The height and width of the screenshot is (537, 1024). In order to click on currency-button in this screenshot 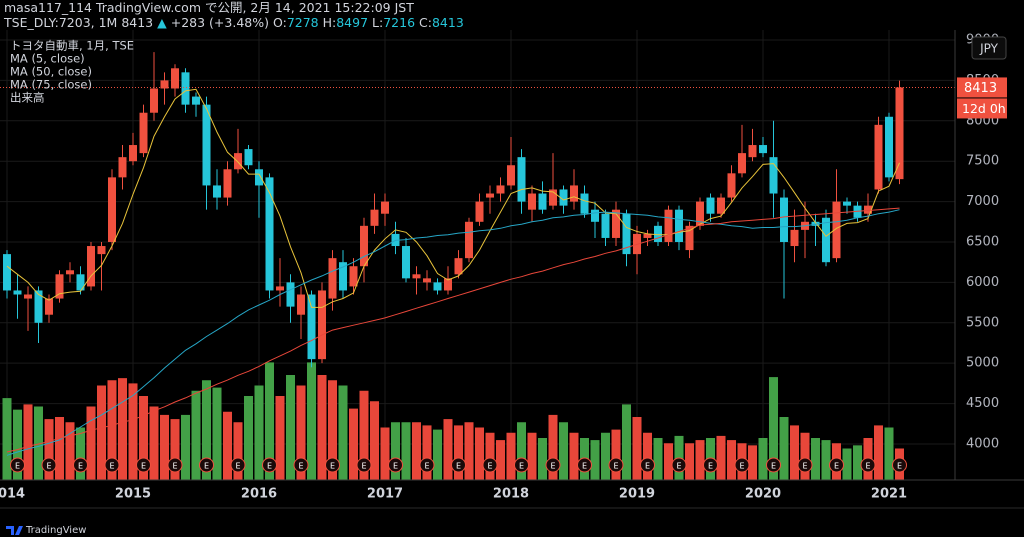, I will do `click(989, 48)`.